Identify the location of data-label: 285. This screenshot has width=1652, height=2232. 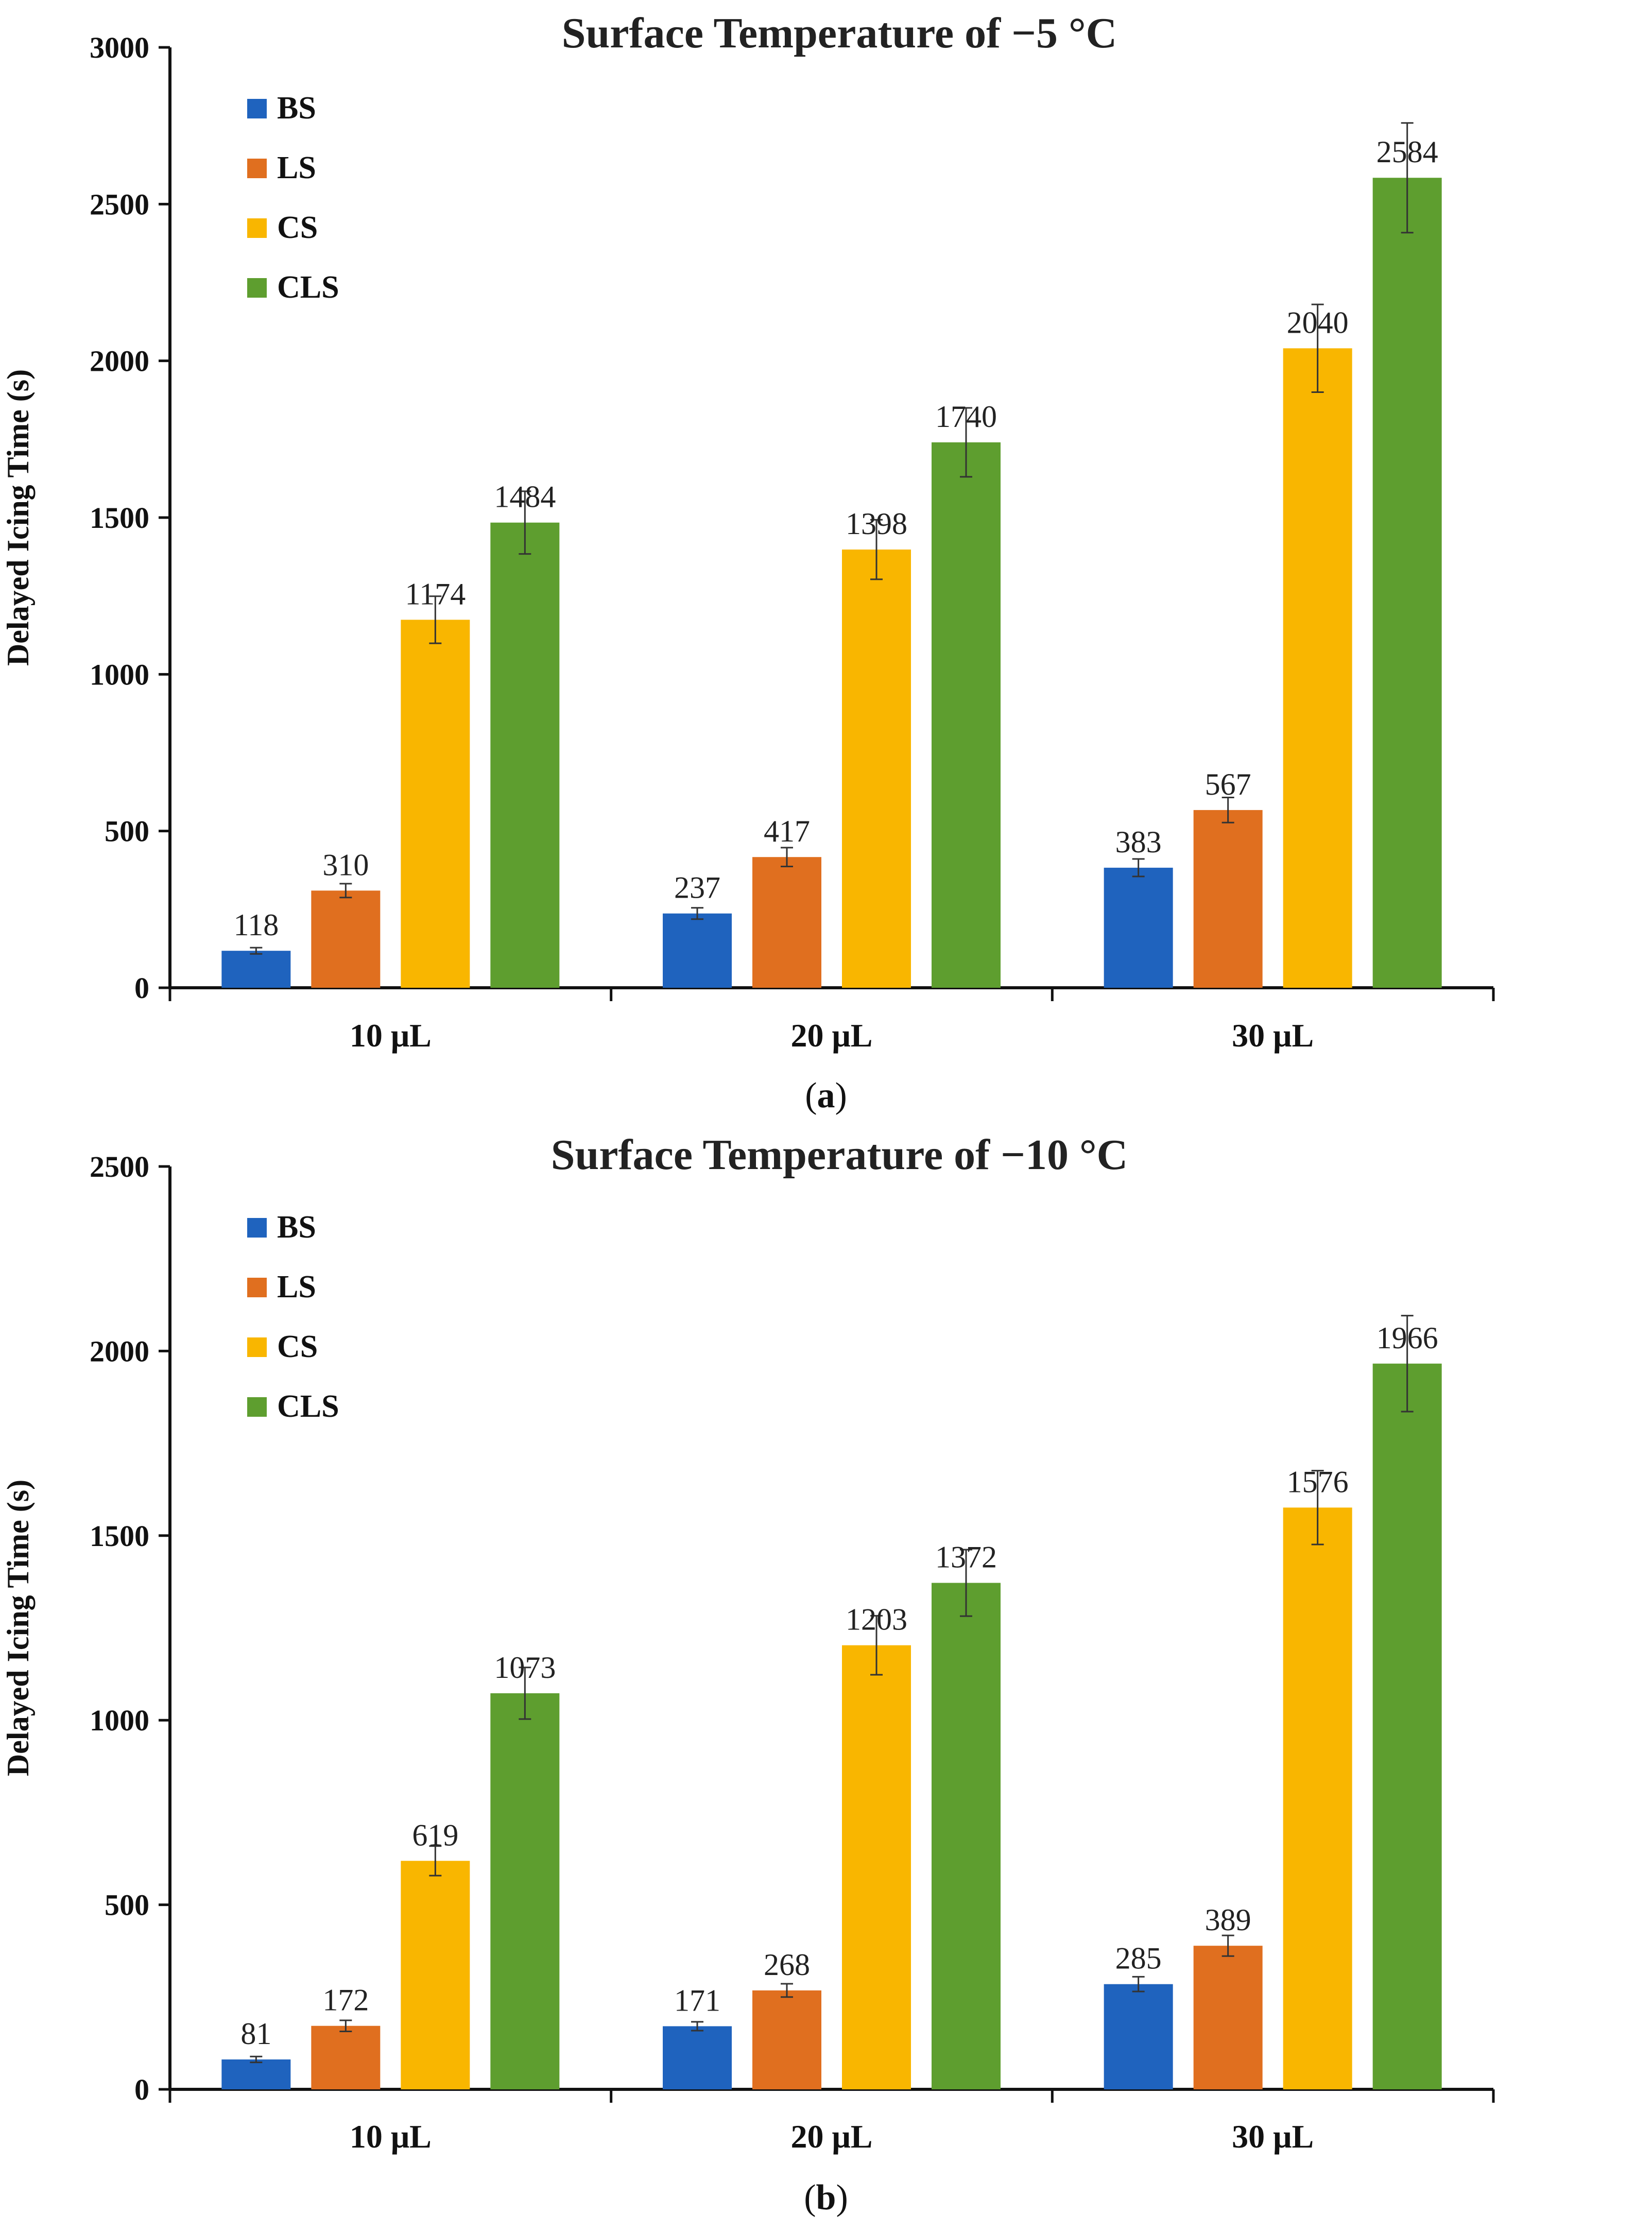
(1138, 1959).